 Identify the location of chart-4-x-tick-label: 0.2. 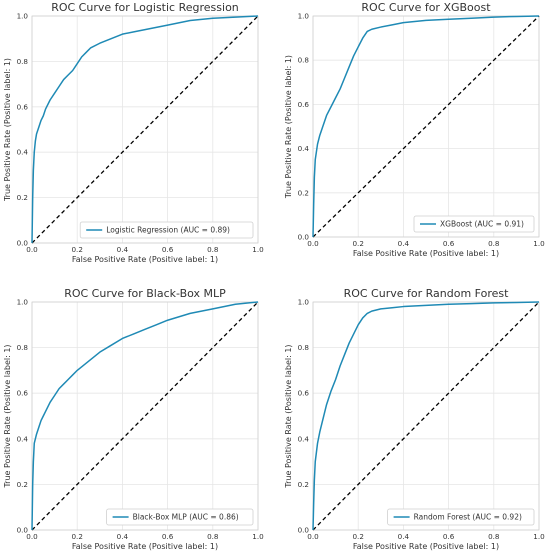
(357, 536).